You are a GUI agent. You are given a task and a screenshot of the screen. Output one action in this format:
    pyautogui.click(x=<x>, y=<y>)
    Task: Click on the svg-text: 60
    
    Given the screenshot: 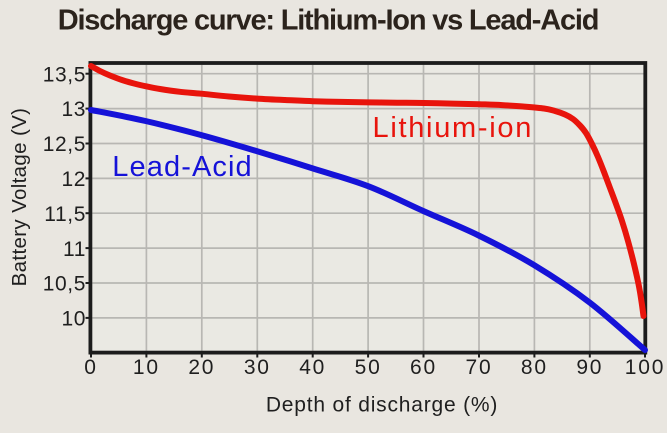 What is the action you would take?
    pyautogui.click(x=423, y=367)
    